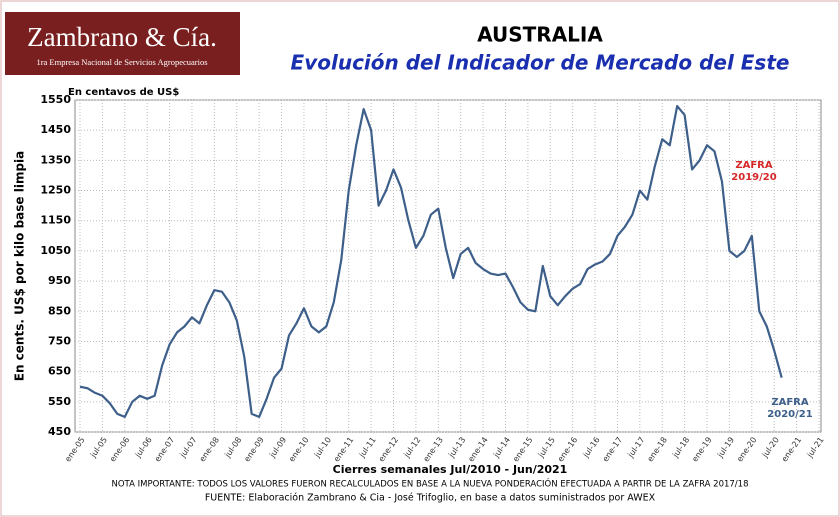 The width and height of the screenshot is (840, 517). What do you see at coordinates (55, 220) in the screenshot?
I see `y-tick-label: 1150` at bounding box center [55, 220].